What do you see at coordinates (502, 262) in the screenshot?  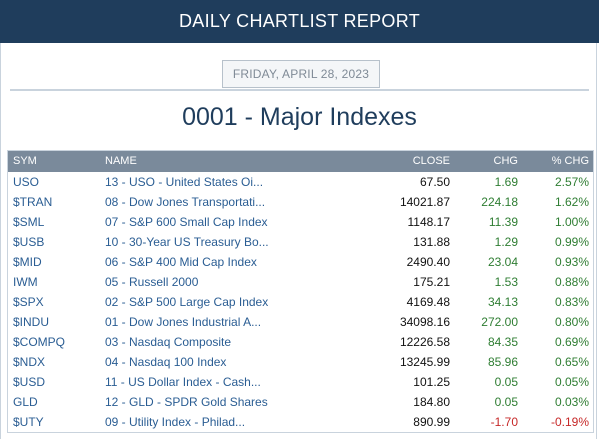 I see `change-value: 23.04` at bounding box center [502, 262].